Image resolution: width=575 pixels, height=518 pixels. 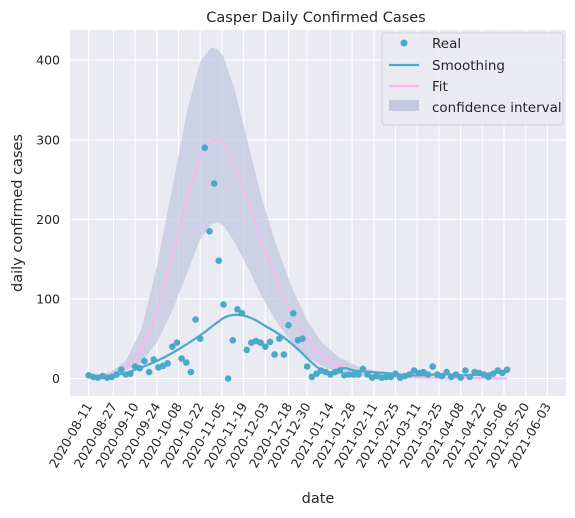 What do you see at coordinates (48, 139) in the screenshot?
I see `y-tick-label: 300` at bounding box center [48, 139].